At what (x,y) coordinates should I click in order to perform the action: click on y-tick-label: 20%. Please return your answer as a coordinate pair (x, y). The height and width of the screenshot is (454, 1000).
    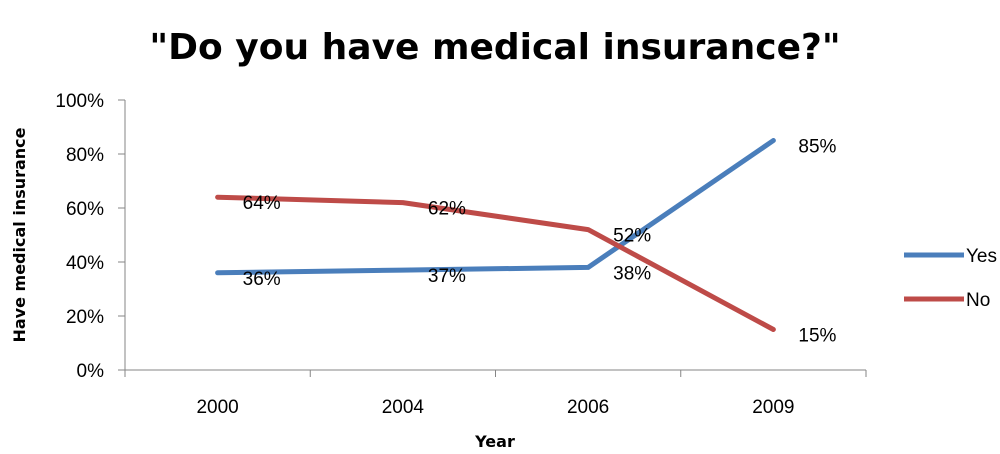
    Looking at the image, I should click on (85, 317).